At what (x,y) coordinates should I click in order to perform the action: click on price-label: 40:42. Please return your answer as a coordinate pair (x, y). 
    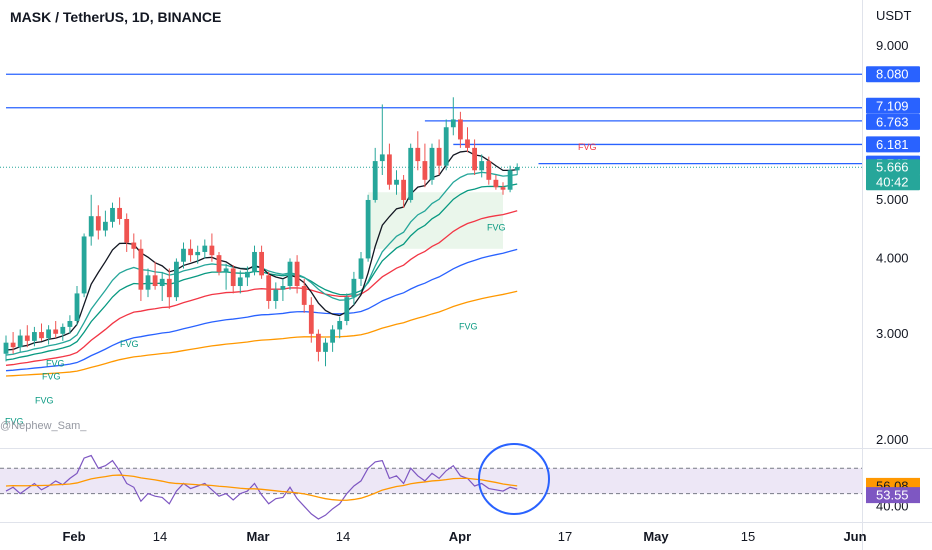
    Looking at the image, I should click on (892, 182).